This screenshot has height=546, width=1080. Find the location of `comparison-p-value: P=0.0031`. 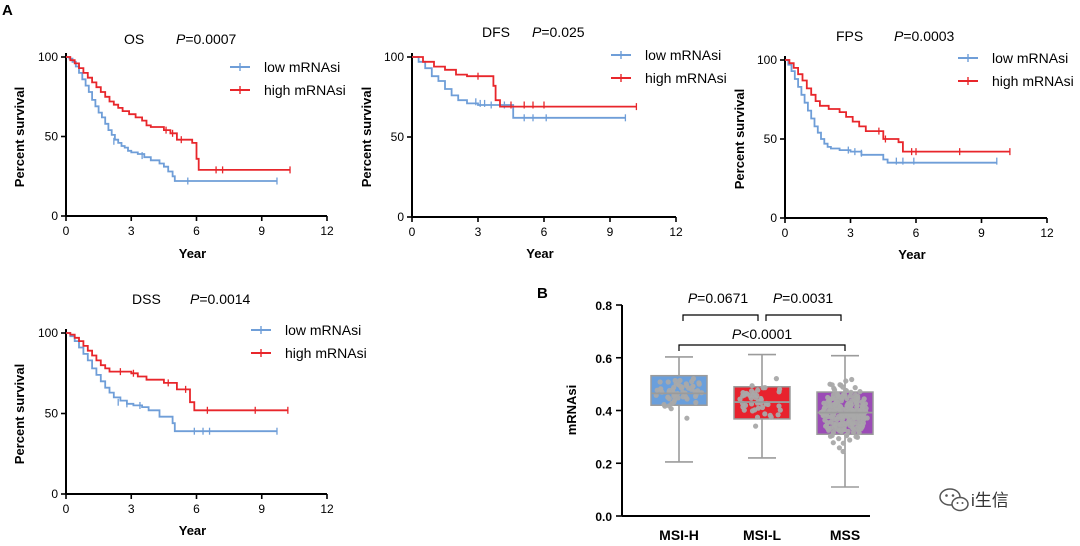

comparison-p-value: P=0.0031 is located at coordinates (803, 298).